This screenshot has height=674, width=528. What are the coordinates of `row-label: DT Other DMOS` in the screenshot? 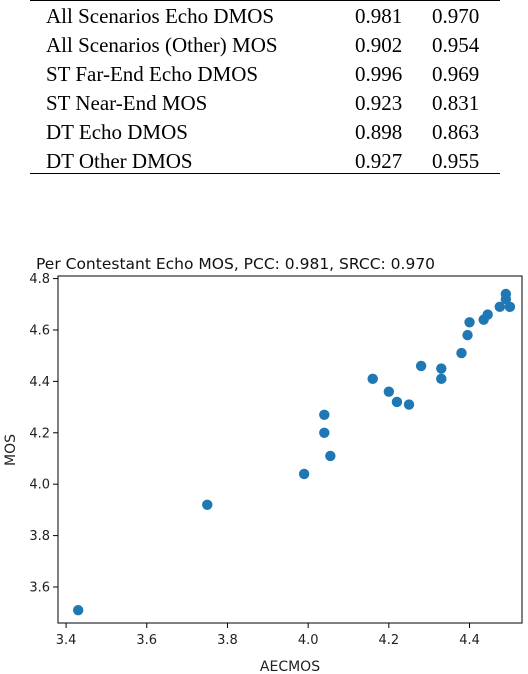 It's located at (119, 161).